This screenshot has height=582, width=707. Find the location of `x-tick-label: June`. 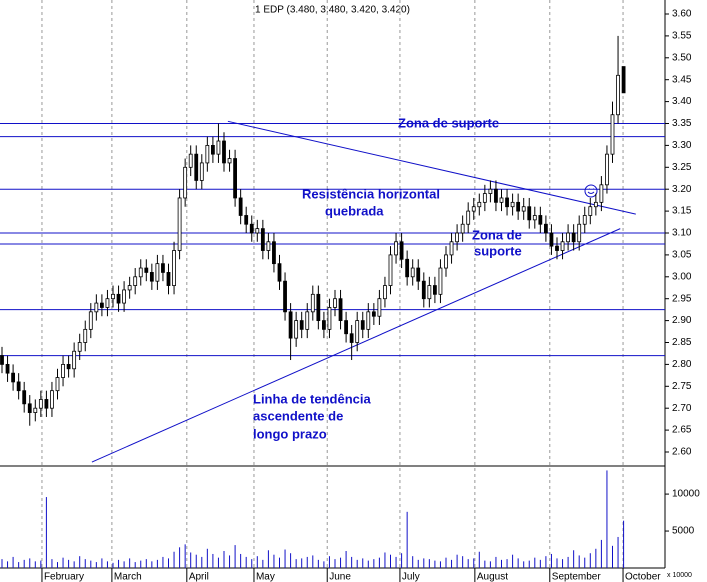

x-tick-label: June is located at coordinates (340, 577).